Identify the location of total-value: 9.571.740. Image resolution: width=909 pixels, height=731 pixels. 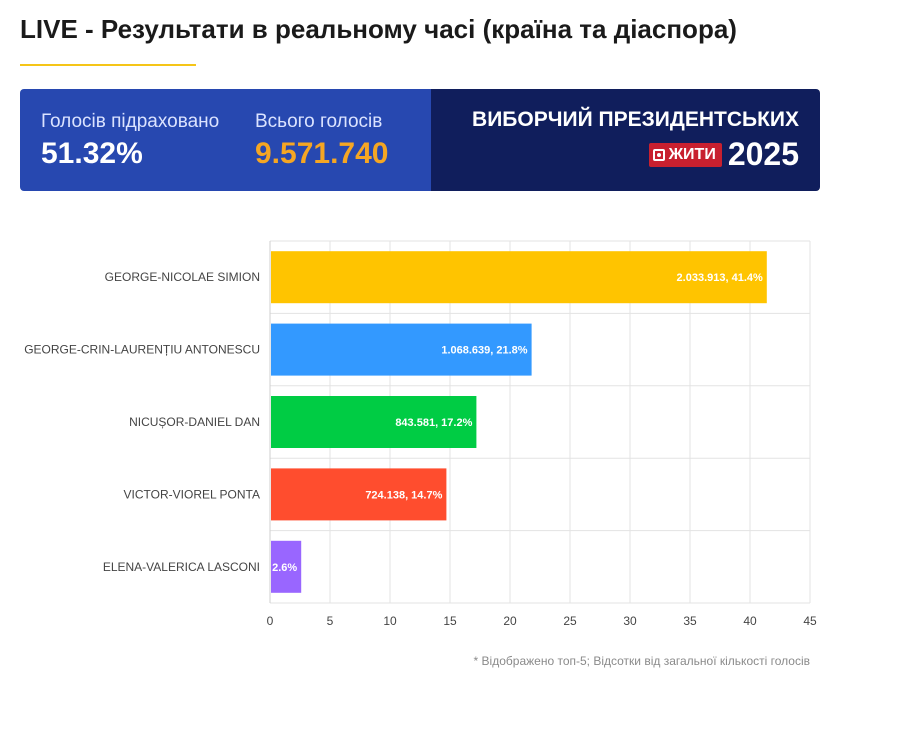
(322, 153).